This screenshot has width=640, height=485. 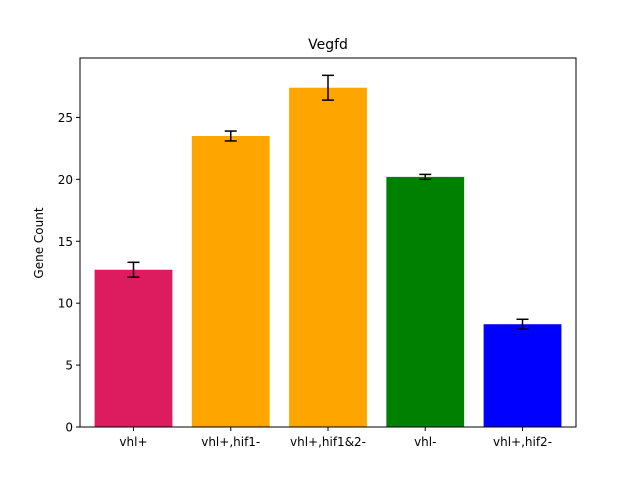 What do you see at coordinates (69, 428) in the screenshot?
I see `y-tick-label: 0` at bounding box center [69, 428].